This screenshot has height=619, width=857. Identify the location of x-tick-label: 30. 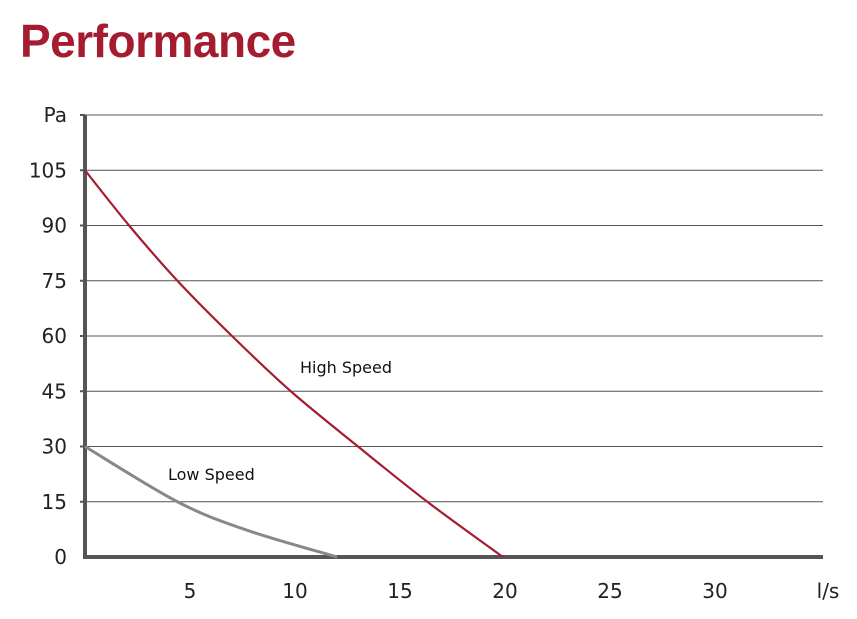
(714, 591).